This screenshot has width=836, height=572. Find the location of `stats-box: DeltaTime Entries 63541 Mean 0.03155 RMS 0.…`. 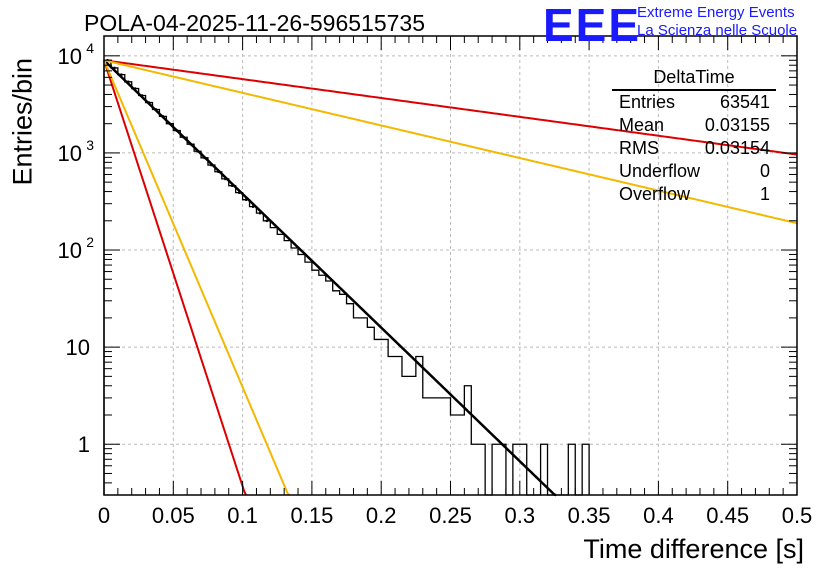

stats-box: DeltaTime Entries 63541 Mean 0.03155 RMS 0.… is located at coordinates (694, 136).